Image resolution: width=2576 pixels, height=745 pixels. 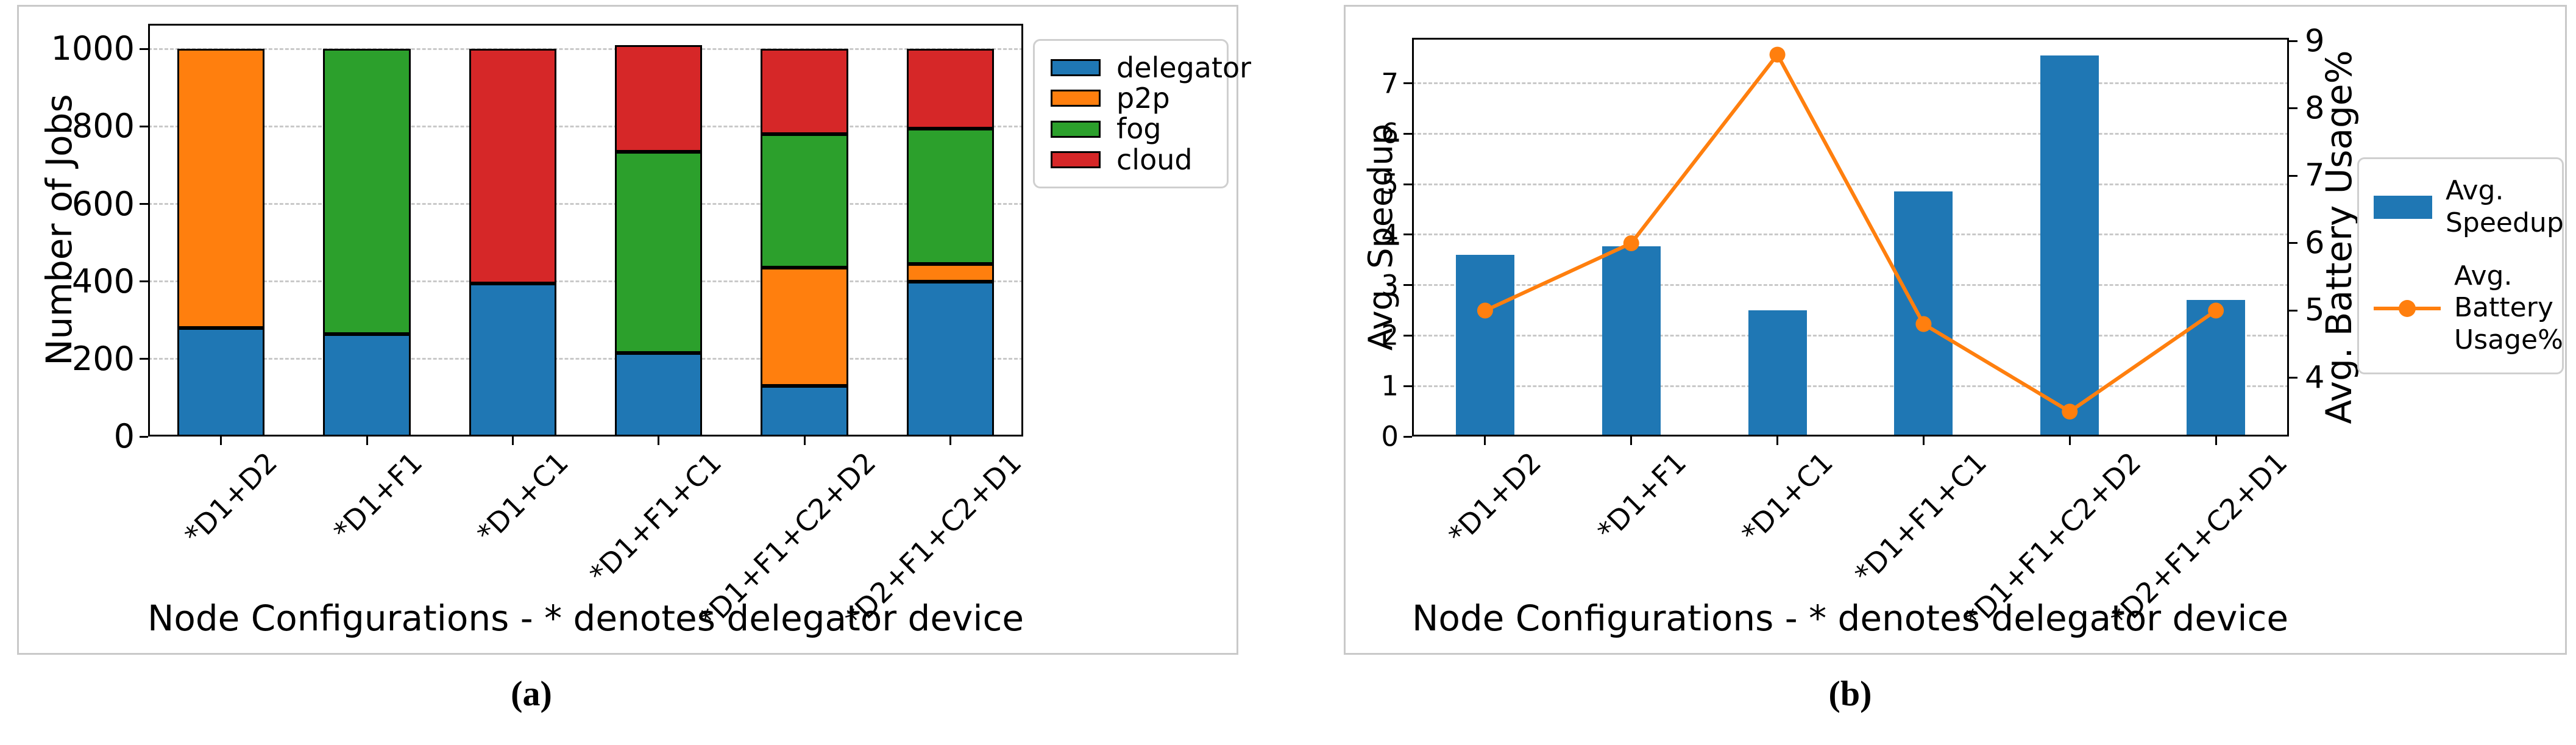 What do you see at coordinates (1390, 285) in the screenshot?
I see `y-tick-label-left: 3` at bounding box center [1390, 285].